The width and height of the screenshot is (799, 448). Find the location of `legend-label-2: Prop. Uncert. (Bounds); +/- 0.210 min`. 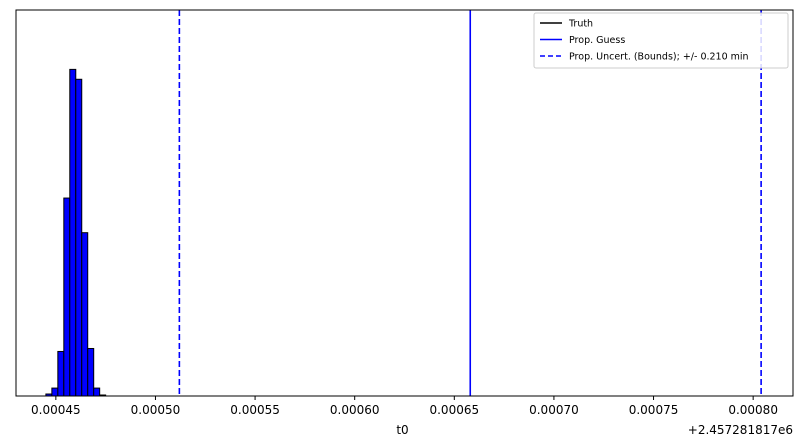

legend-label-2: Prop. Uncert. (Bounds); +/- 0.210 min is located at coordinates (659, 57).